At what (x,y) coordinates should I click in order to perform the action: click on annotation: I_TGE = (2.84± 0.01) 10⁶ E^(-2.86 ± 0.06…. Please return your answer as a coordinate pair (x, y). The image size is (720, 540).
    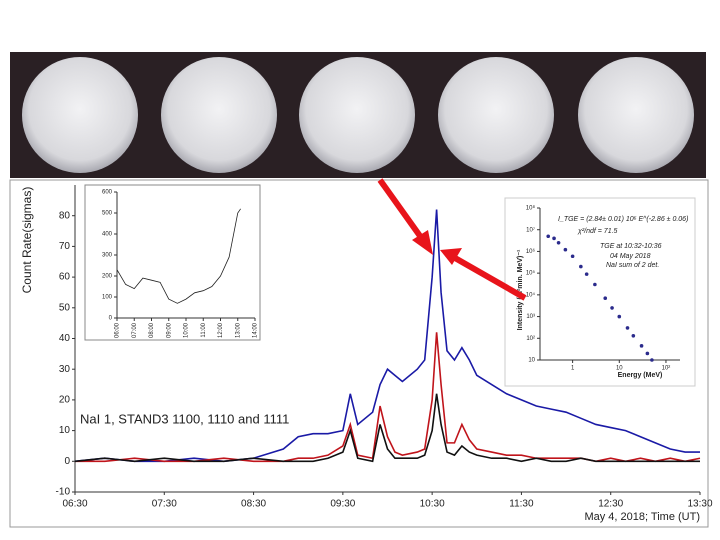
    Looking at the image, I should click on (623, 219).